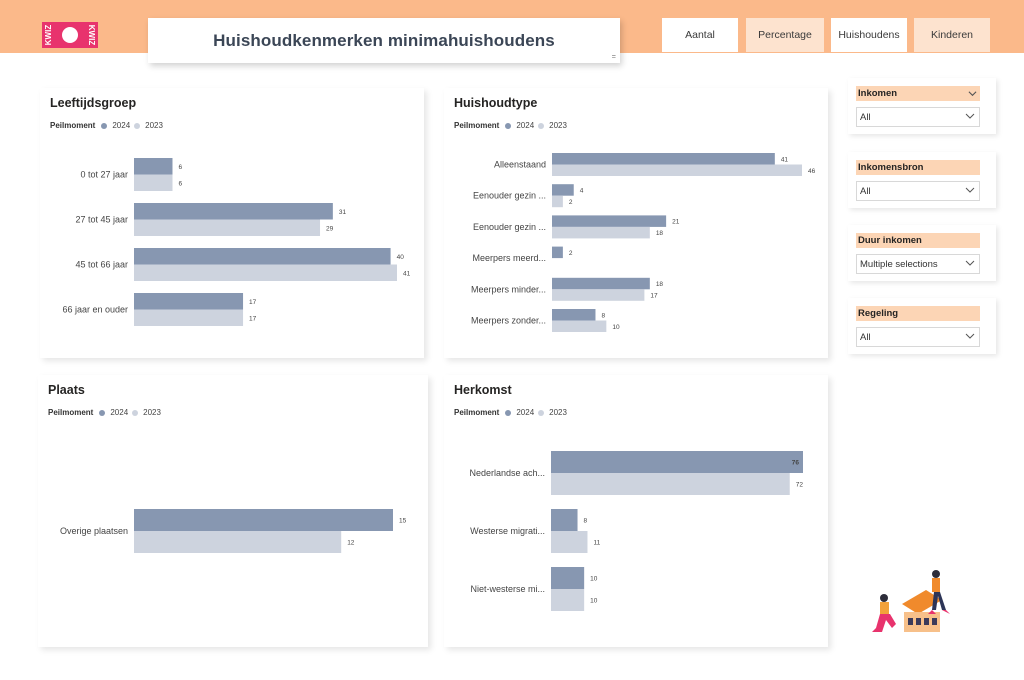 This screenshot has width=1024, height=680. What do you see at coordinates (891, 167) in the screenshot?
I see `slicer-title: Inkomensbron` at bounding box center [891, 167].